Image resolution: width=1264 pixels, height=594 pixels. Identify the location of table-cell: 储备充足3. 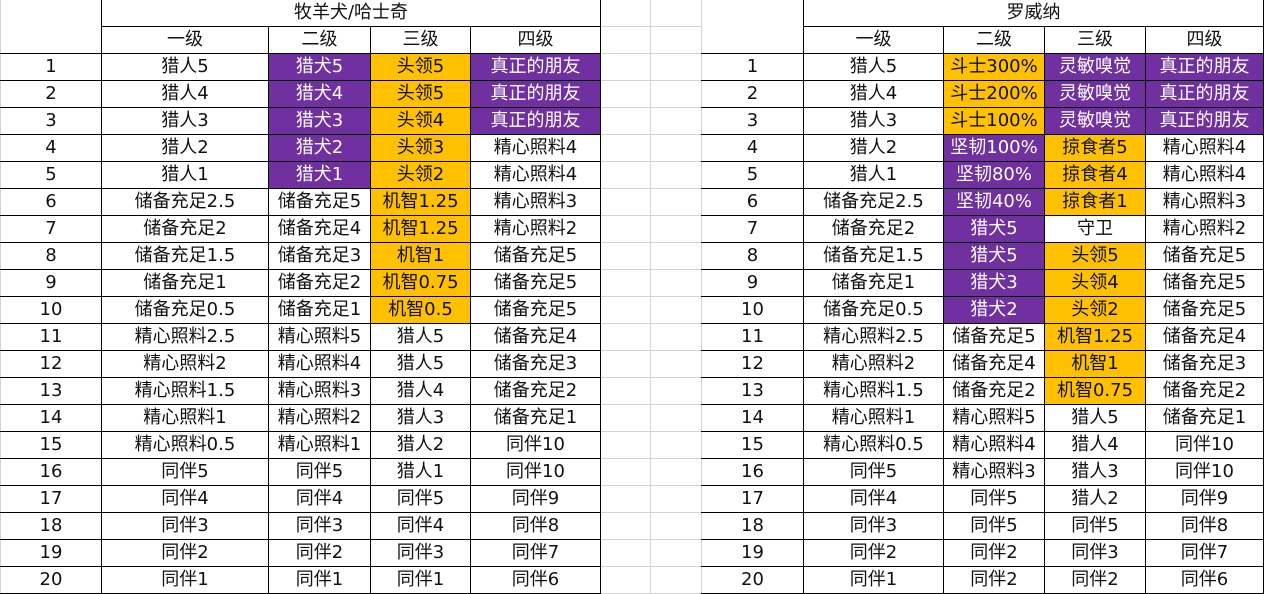
(1204, 364).